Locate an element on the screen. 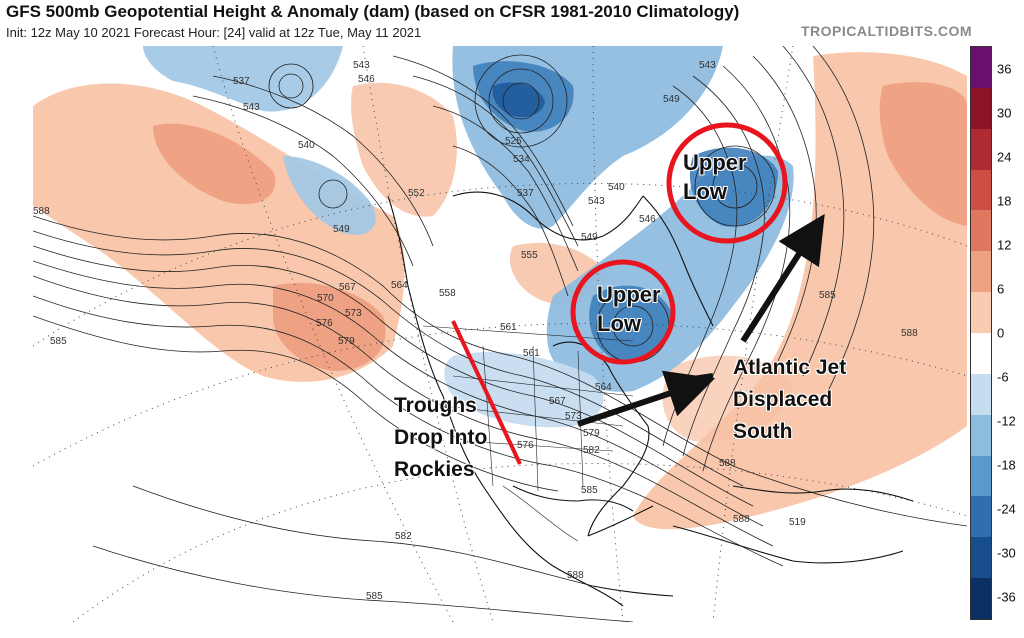  colorbar-tick-label: -30 is located at coordinates (1006, 553).